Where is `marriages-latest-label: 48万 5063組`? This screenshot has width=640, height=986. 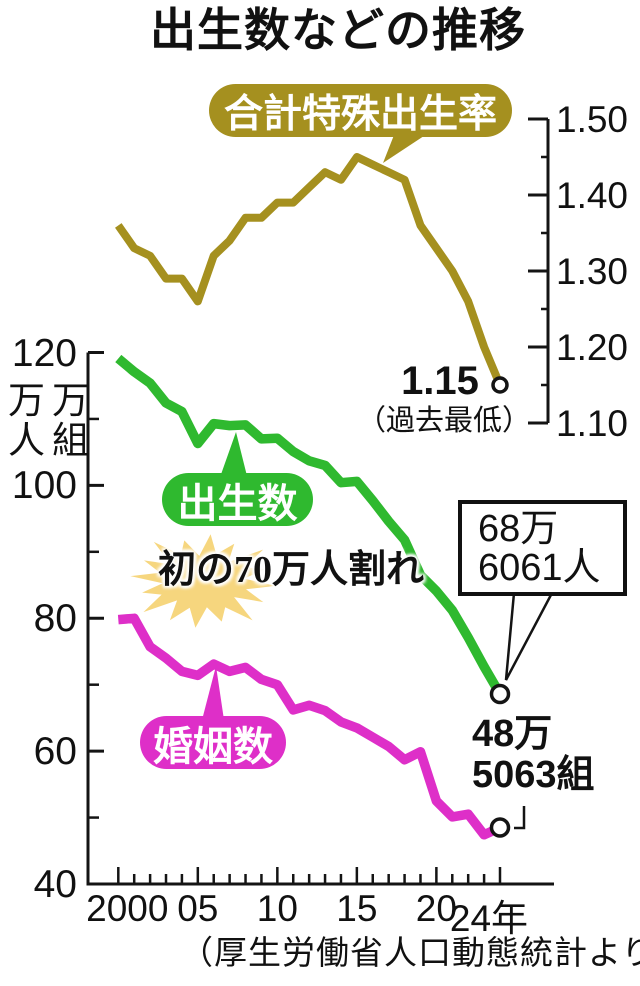
marriages-latest-label: 48万 5063組 is located at coordinates (533, 755).